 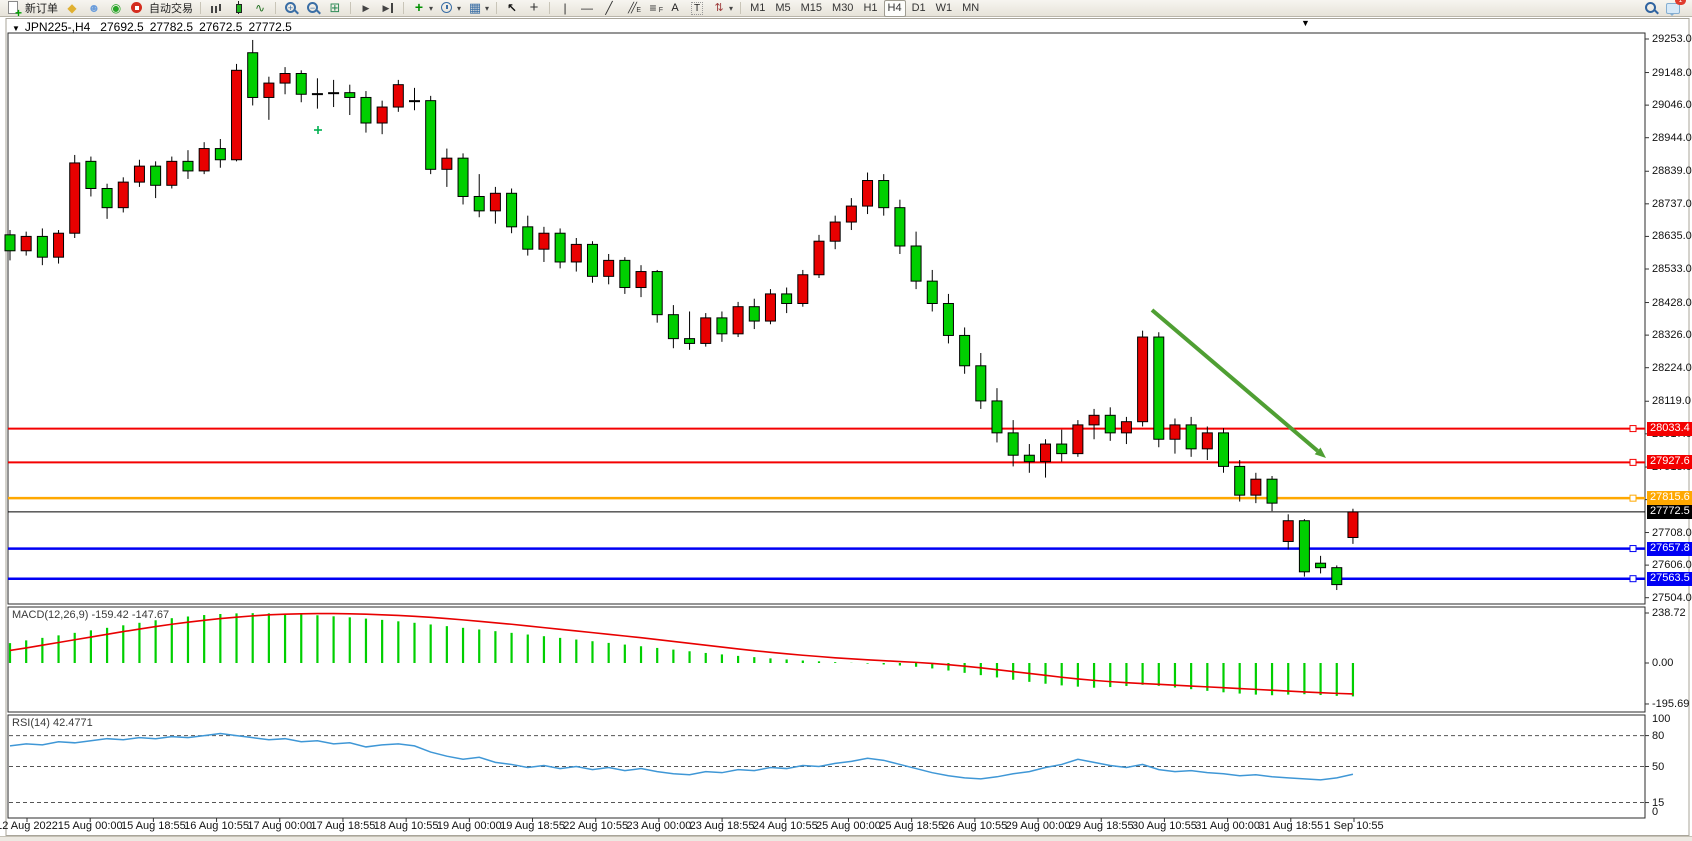 What do you see at coordinates (1658, 766) in the screenshot?
I see `rsi-tick-label: 50` at bounding box center [1658, 766].